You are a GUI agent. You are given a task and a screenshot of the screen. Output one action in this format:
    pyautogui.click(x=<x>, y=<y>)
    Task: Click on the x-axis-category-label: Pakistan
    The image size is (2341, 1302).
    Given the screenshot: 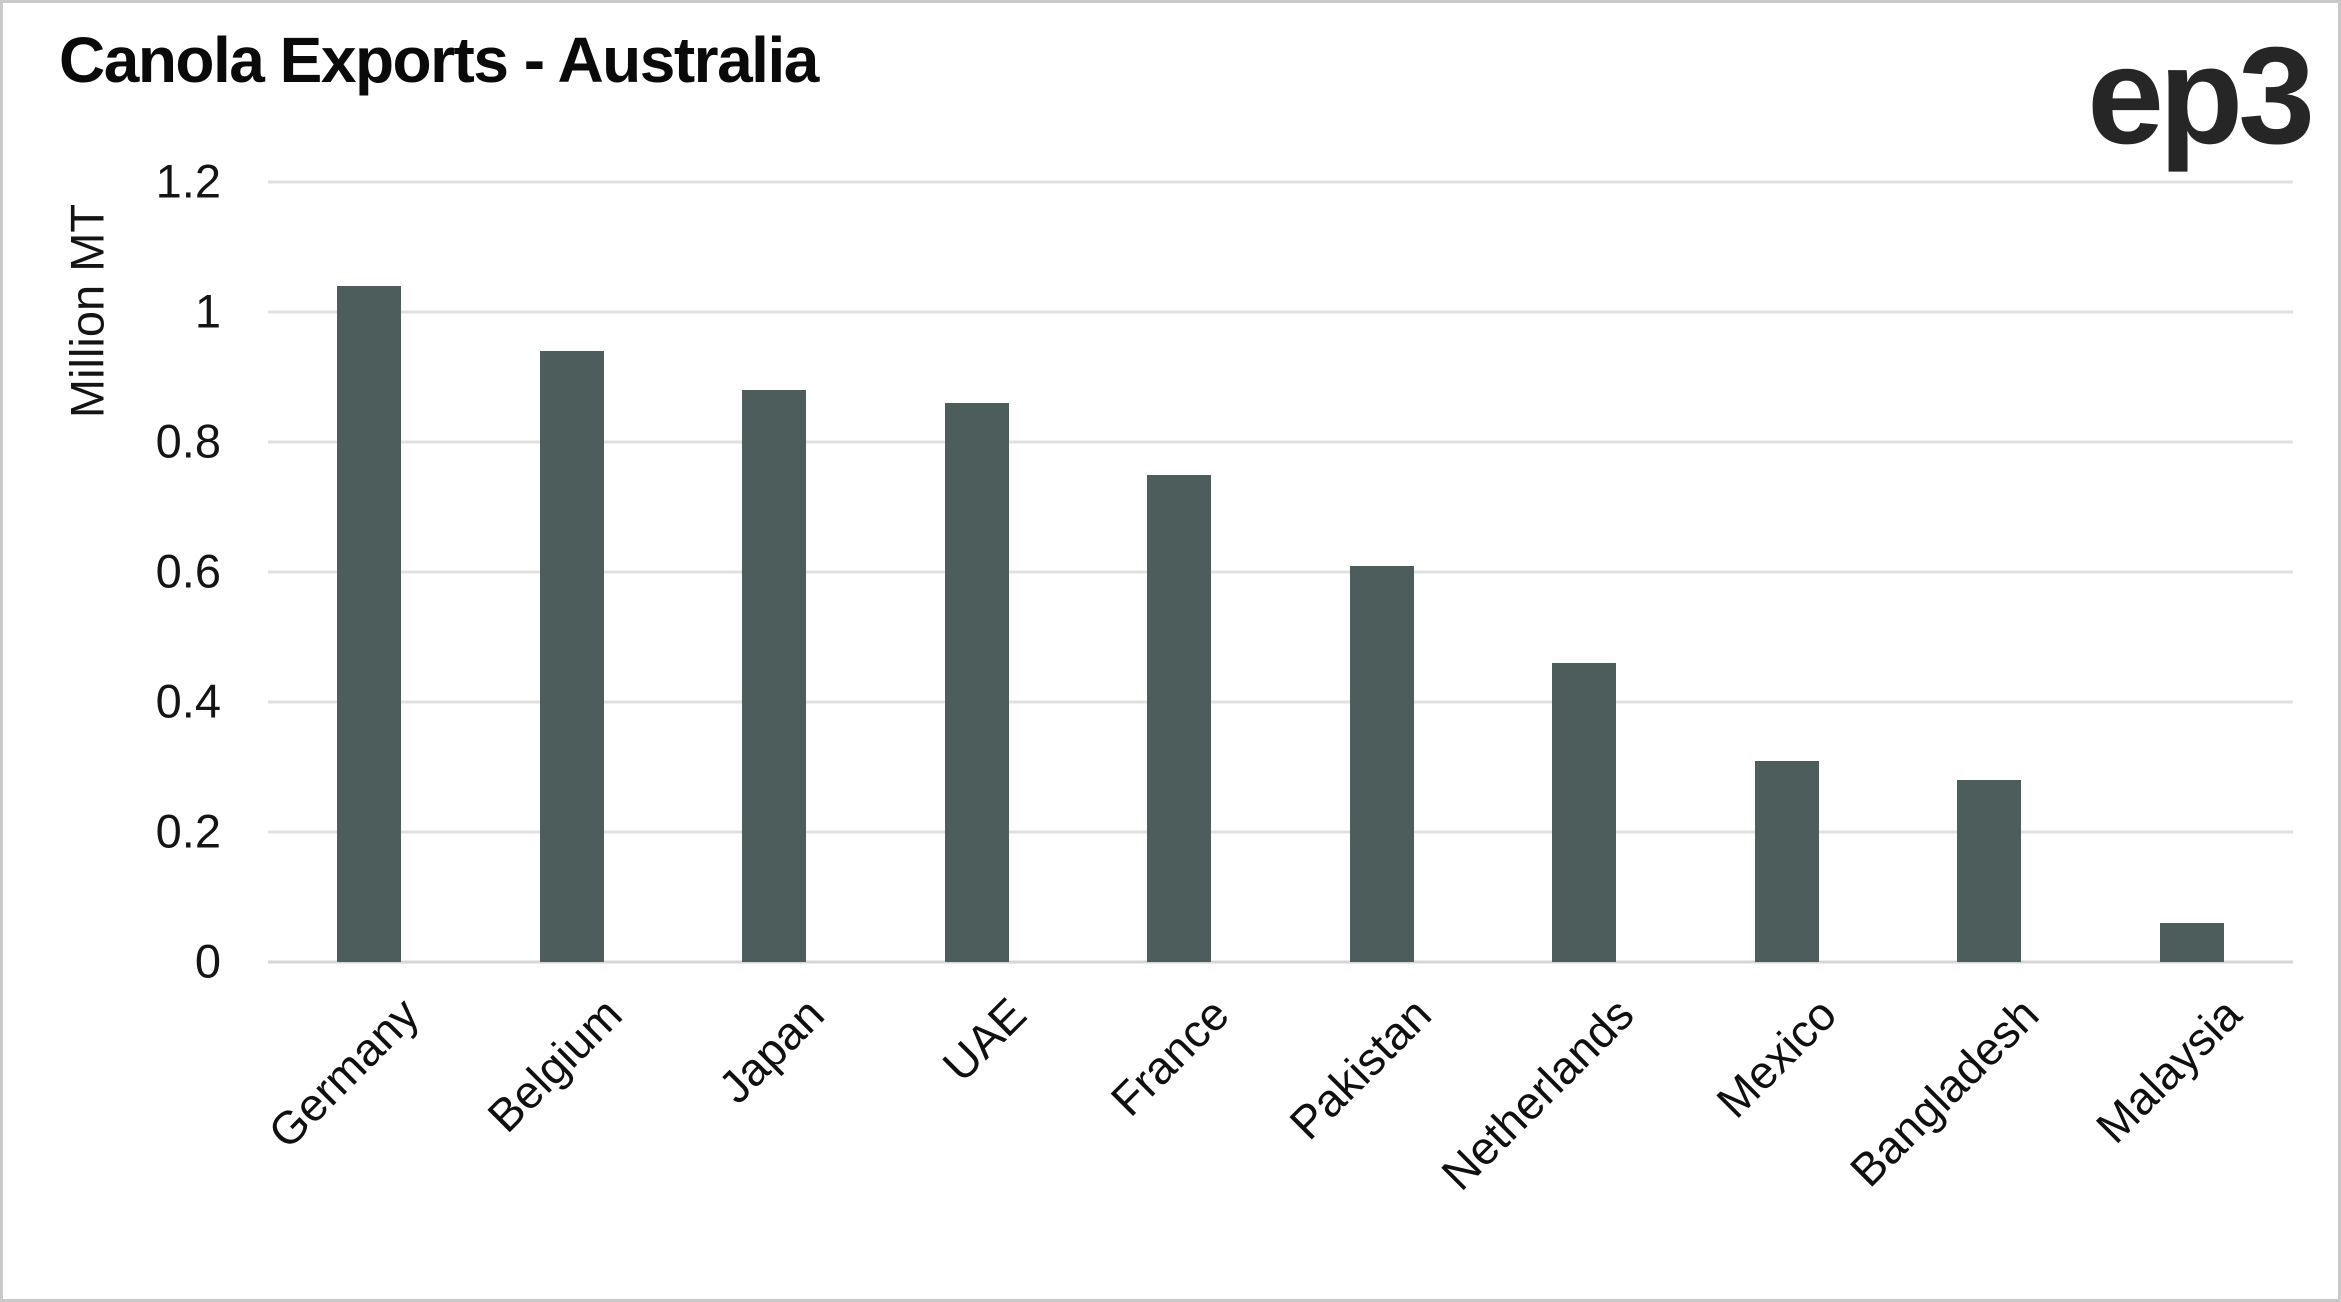 What is the action you would take?
    pyautogui.click(x=1360, y=1068)
    